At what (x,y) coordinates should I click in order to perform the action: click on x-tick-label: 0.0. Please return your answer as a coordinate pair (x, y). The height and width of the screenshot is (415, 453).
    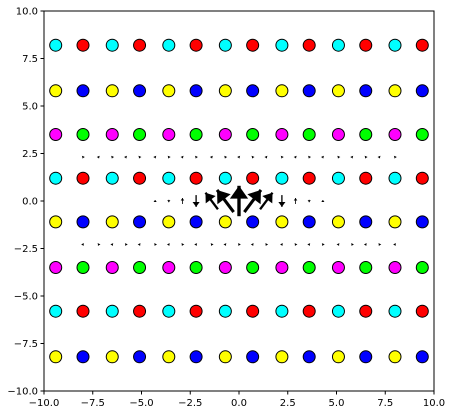
    Looking at the image, I should click on (239, 403).